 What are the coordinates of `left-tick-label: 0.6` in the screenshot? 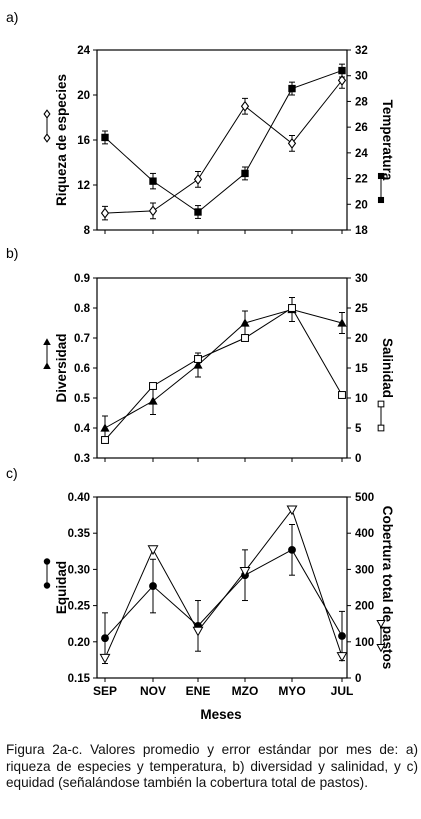 It's located at (82, 369).